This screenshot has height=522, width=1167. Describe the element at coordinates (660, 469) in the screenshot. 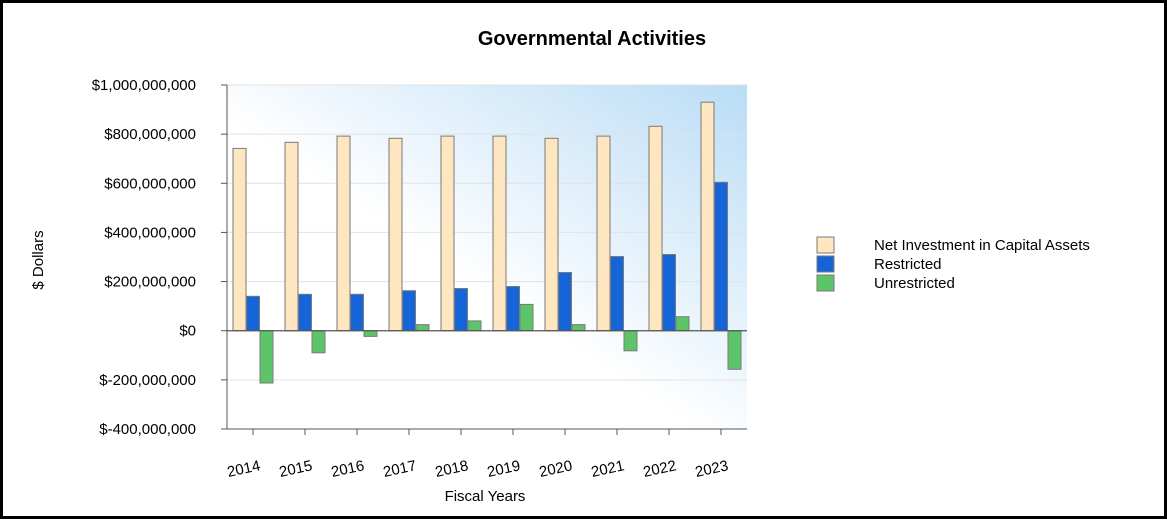

I see `x-tick-label: 2022` at that location.